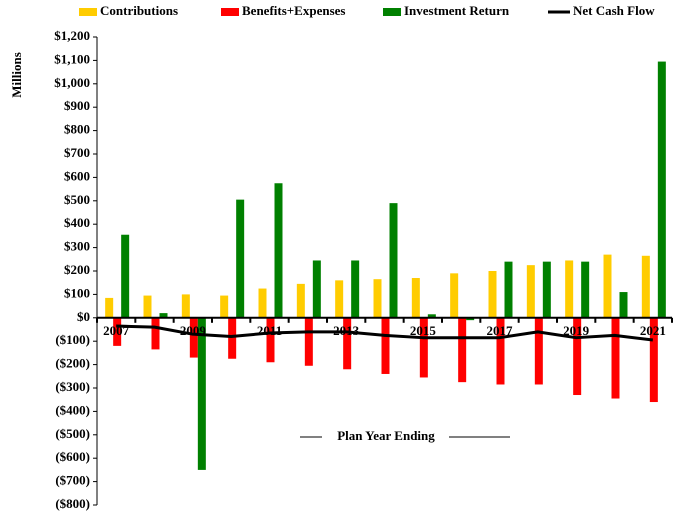  Describe the element at coordinates (77, 222) in the screenshot. I see `y-tick-label: $400` at that location.